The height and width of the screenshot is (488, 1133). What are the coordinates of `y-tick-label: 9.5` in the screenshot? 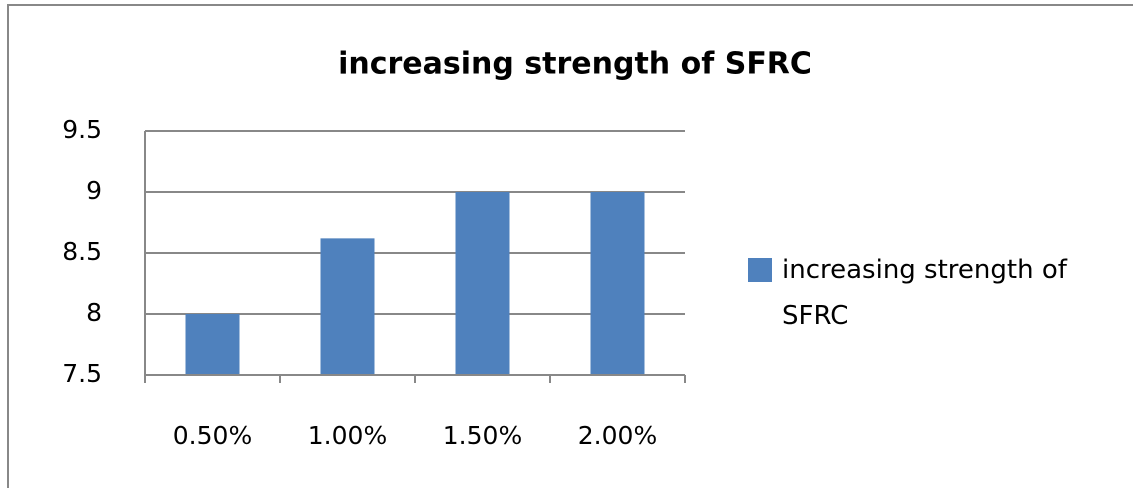 It's located at (82, 129).